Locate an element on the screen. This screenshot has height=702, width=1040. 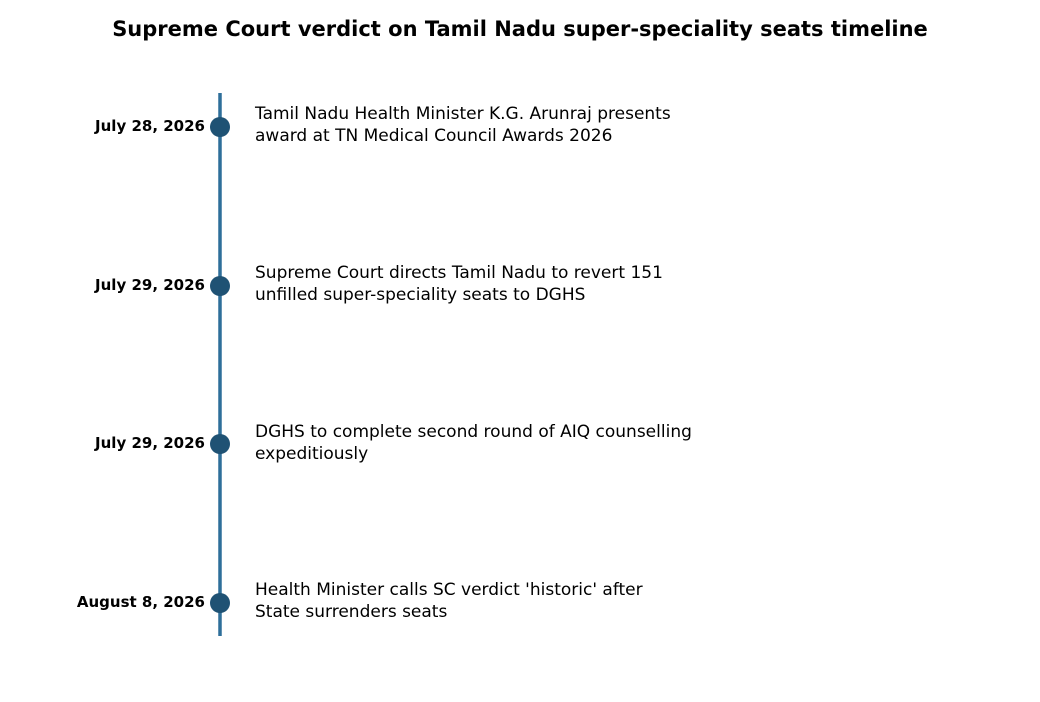
event-date: August 8, 2026 is located at coordinates (140, 602).